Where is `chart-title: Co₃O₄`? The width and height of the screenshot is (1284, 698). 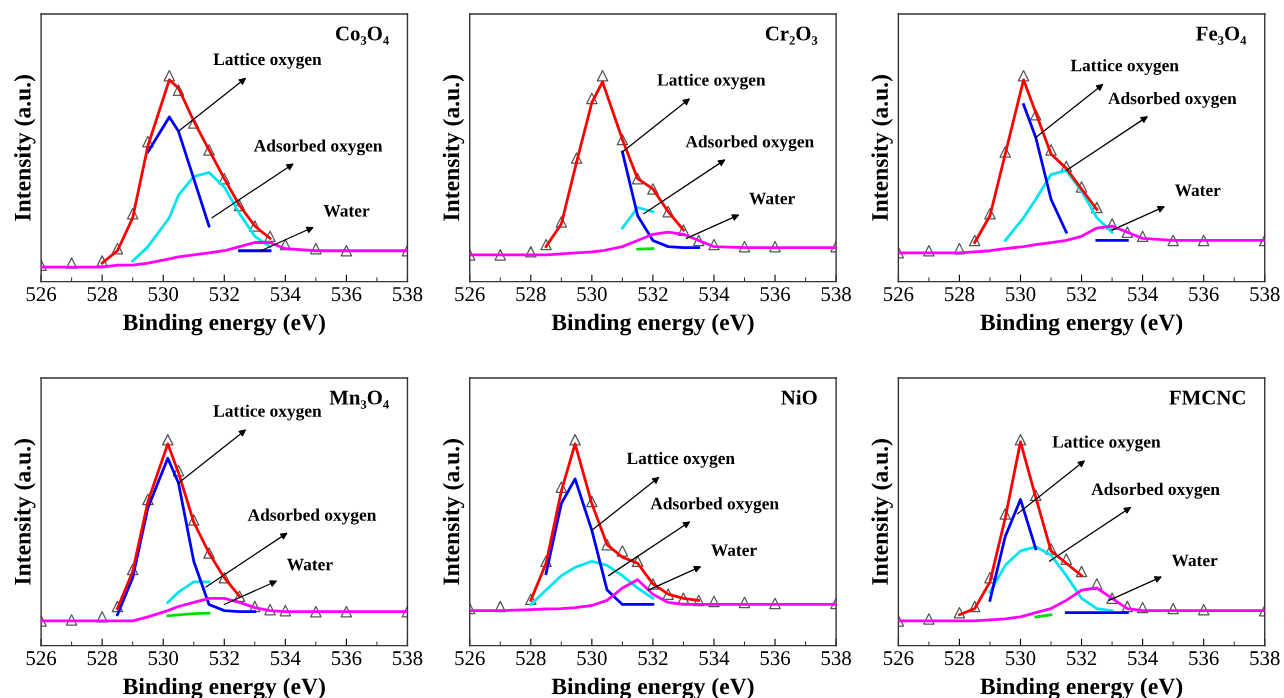 chart-title: Co₃O₄ is located at coordinates (362, 35).